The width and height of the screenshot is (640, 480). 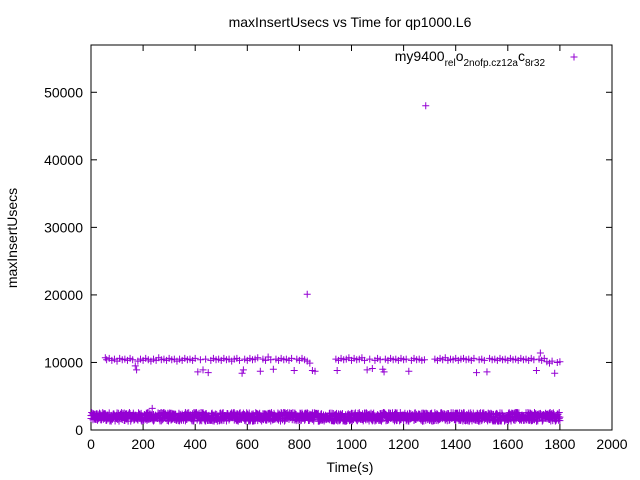 I want to click on x-axis-label: Time(s), so click(x=350, y=467).